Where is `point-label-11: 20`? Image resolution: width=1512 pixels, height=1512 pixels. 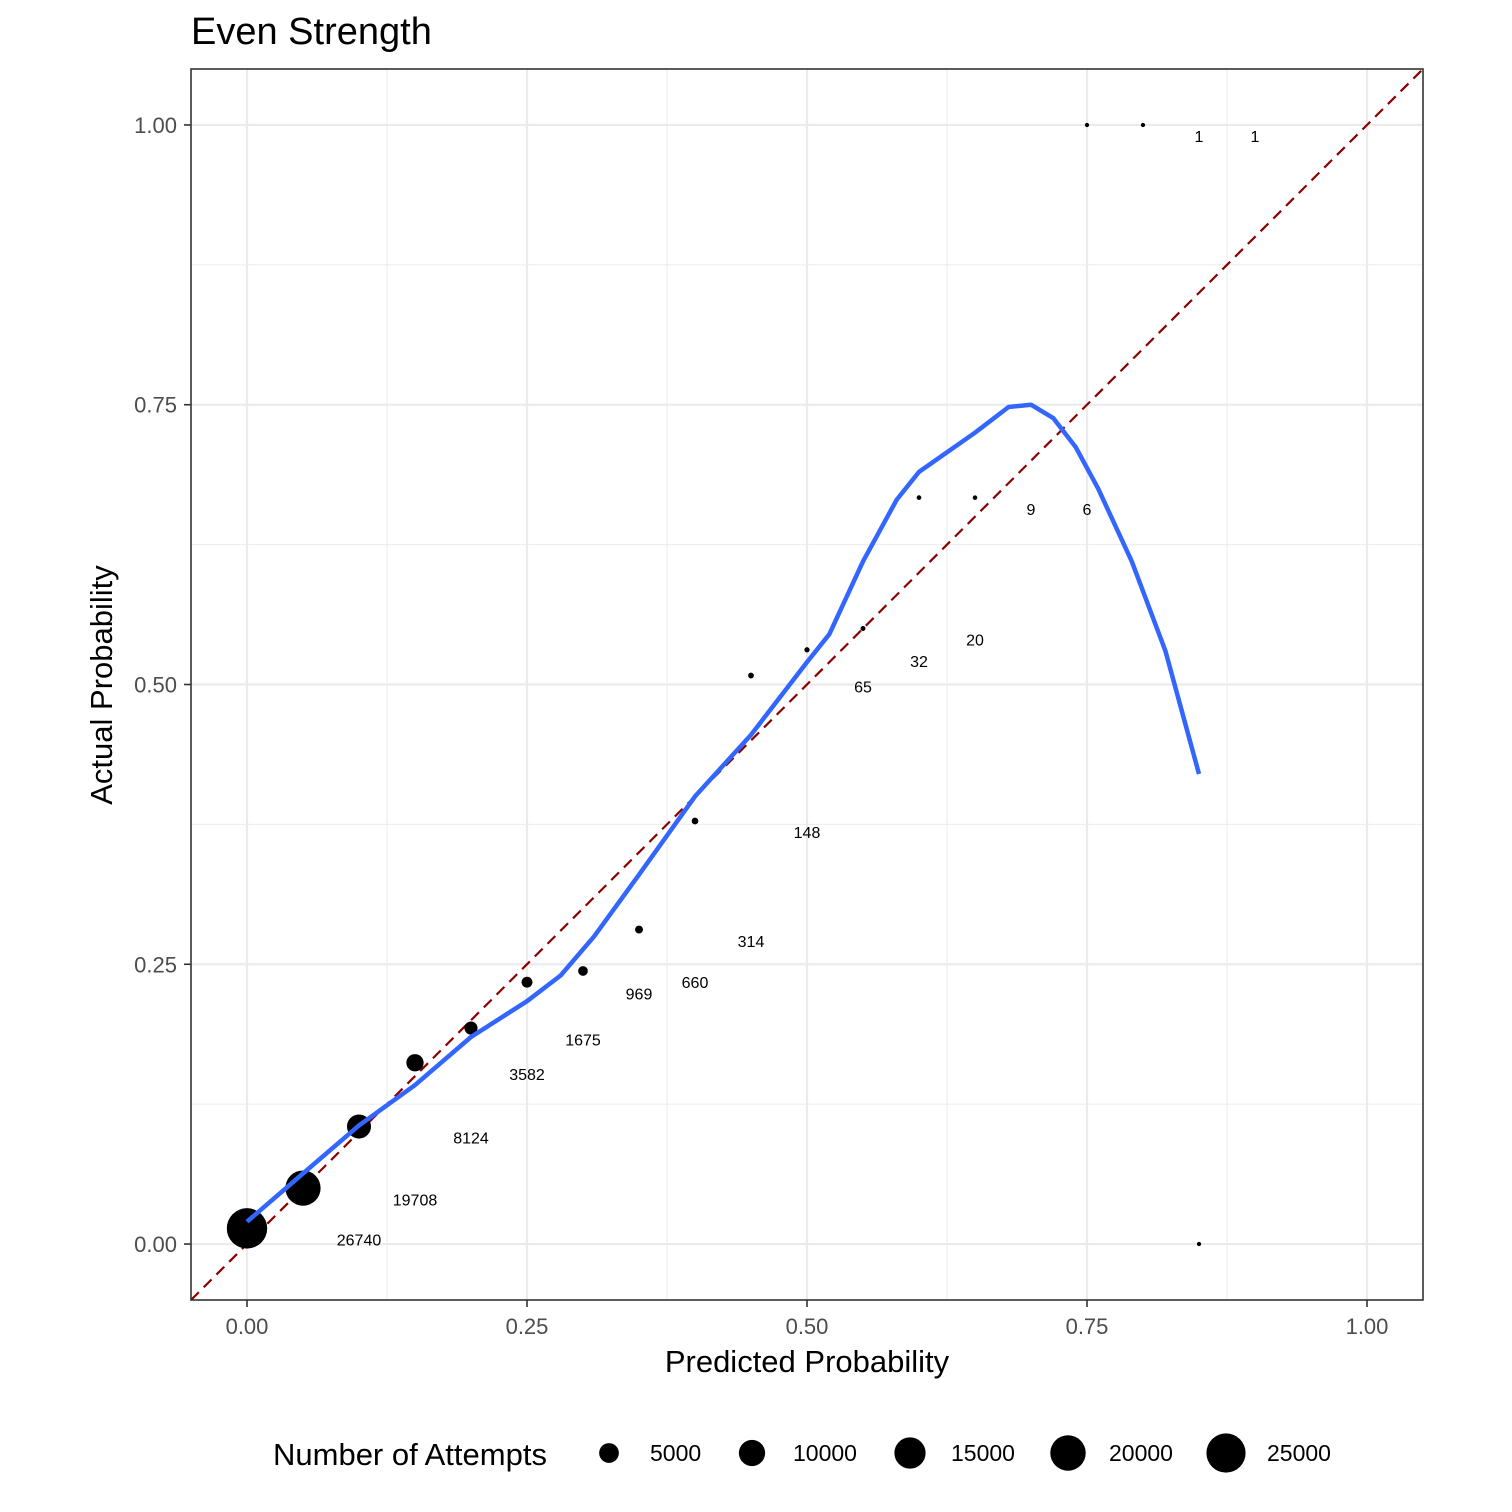
point-label-11: 20 is located at coordinates (975, 641).